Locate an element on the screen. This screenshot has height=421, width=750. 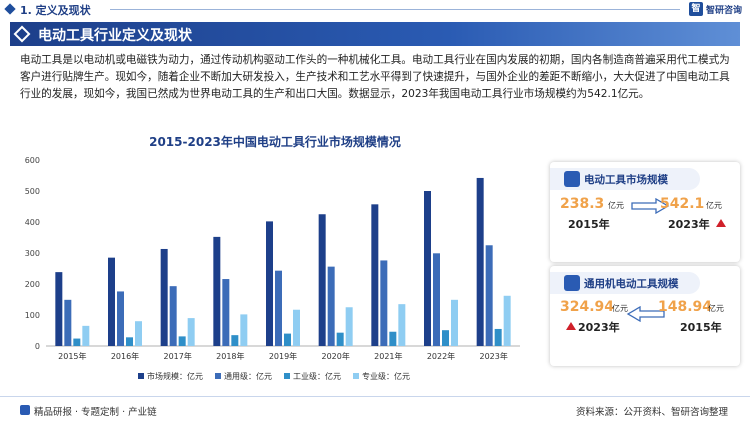
card-title: 电动工具市场规模 is located at coordinates (626, 180).